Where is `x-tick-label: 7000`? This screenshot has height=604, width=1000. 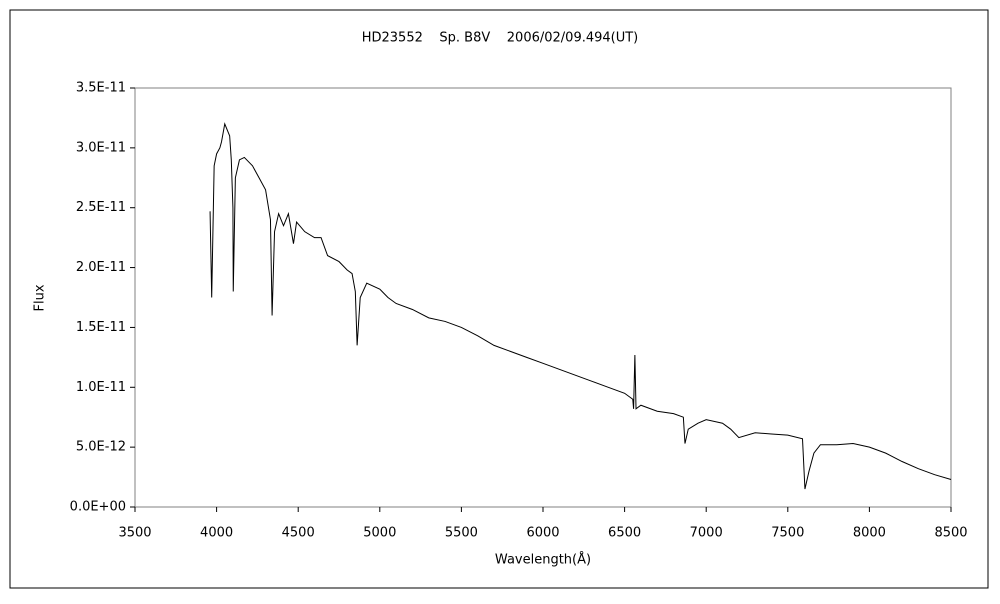
x-tick-label: 7000 is located at coordinates (706, 533).